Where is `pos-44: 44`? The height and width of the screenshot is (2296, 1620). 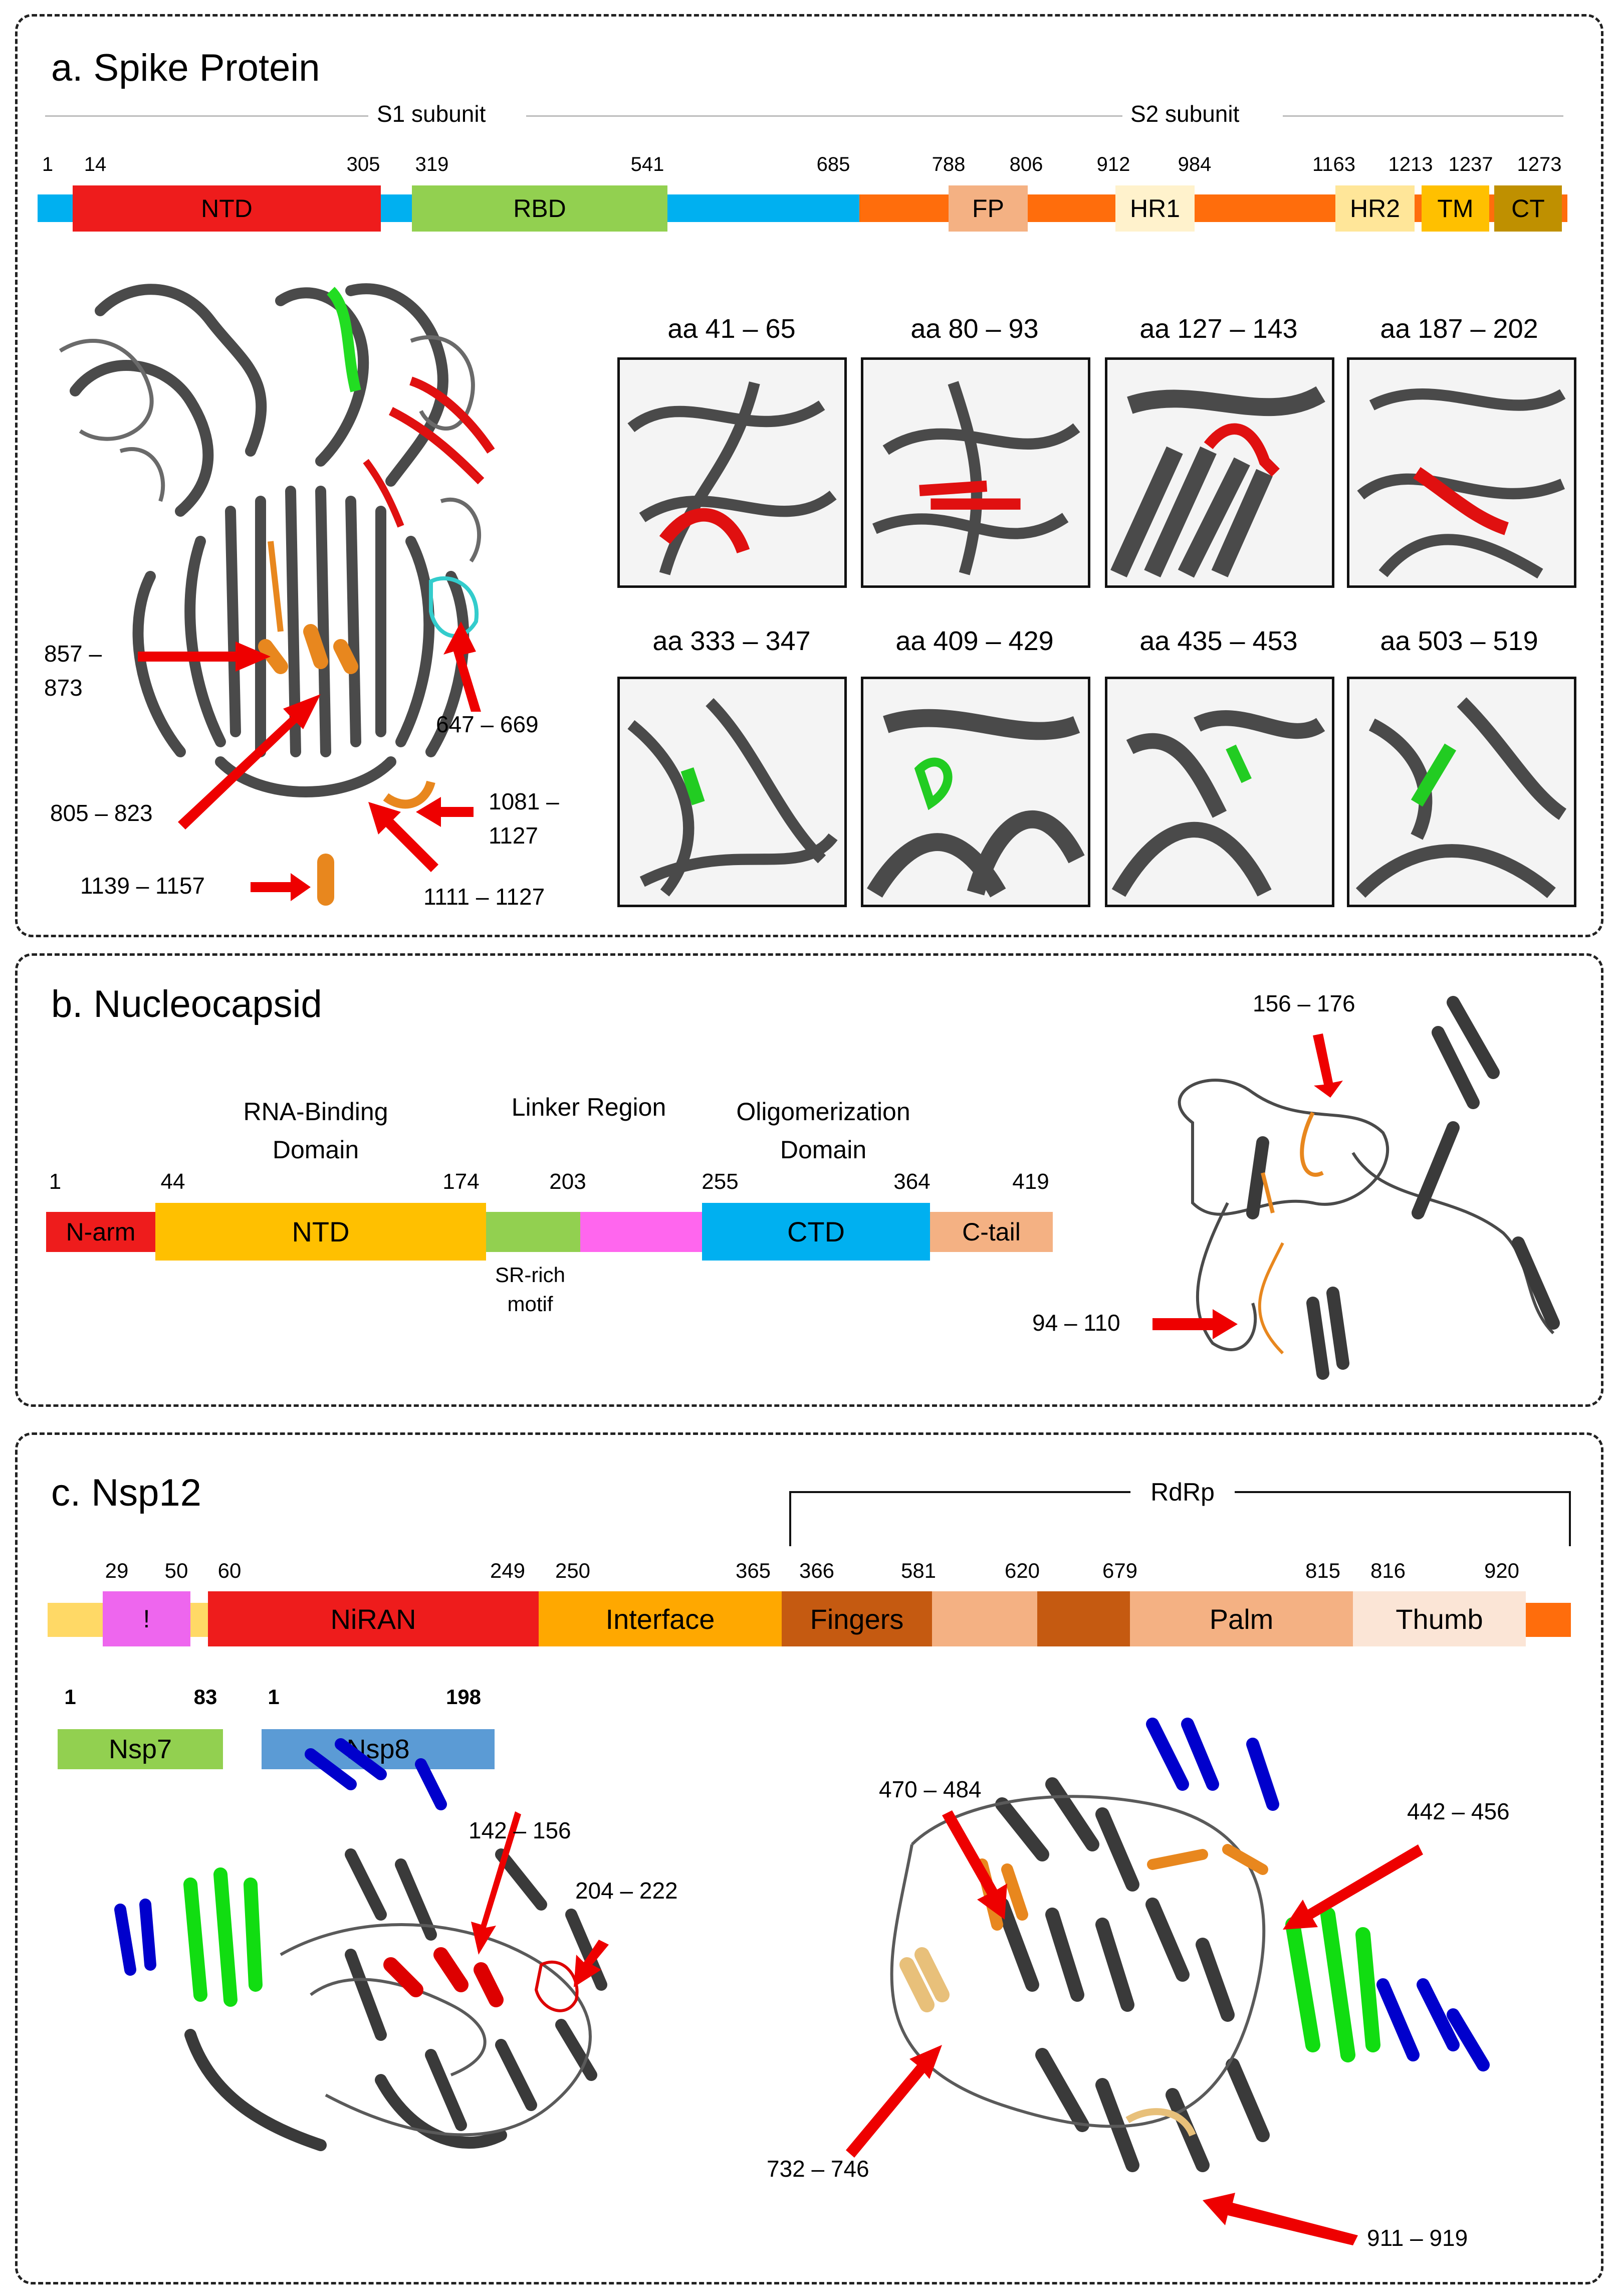
pos-44: 44 is located at coordinates (172, 1181).